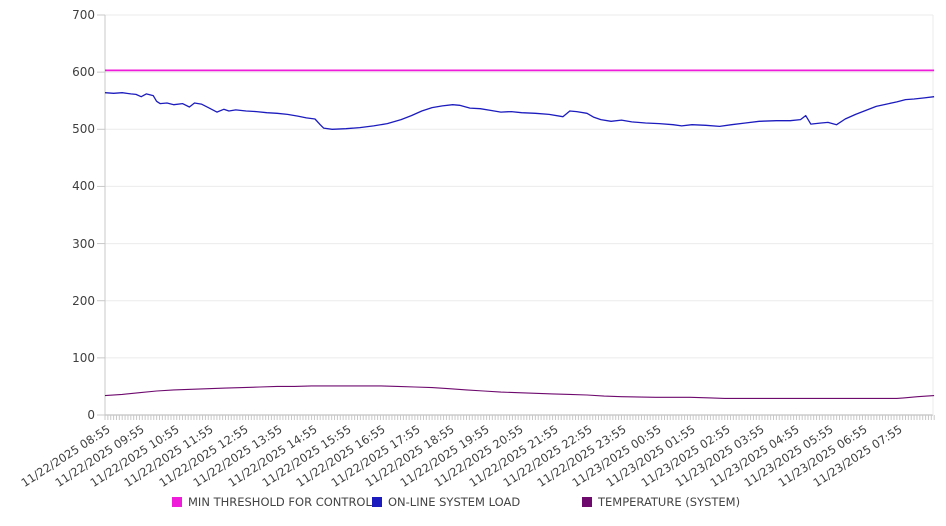 This screenshot has width=946, height=526. Describe the element at coordinates (83, 357) in the screenshot. I see `y-tick-label: 100` at that location.